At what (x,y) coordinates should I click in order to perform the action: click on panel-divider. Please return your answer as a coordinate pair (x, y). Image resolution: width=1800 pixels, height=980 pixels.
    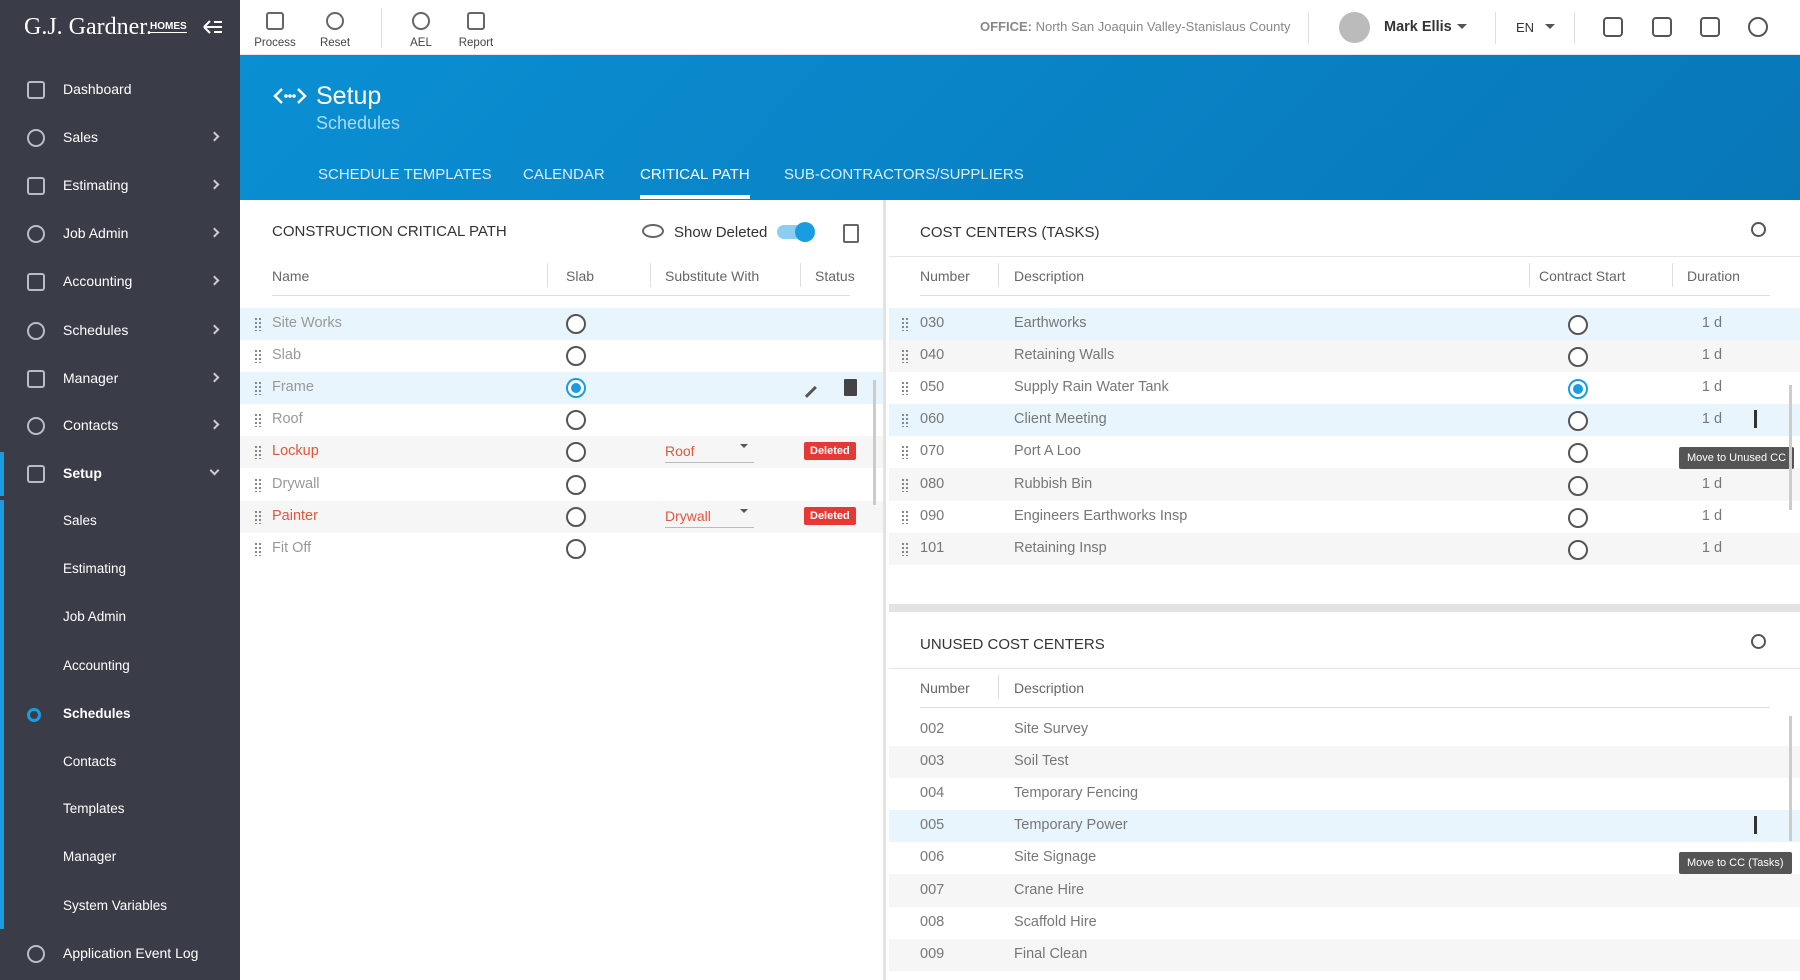
    Looking at the image, I should click on (1344, 256).